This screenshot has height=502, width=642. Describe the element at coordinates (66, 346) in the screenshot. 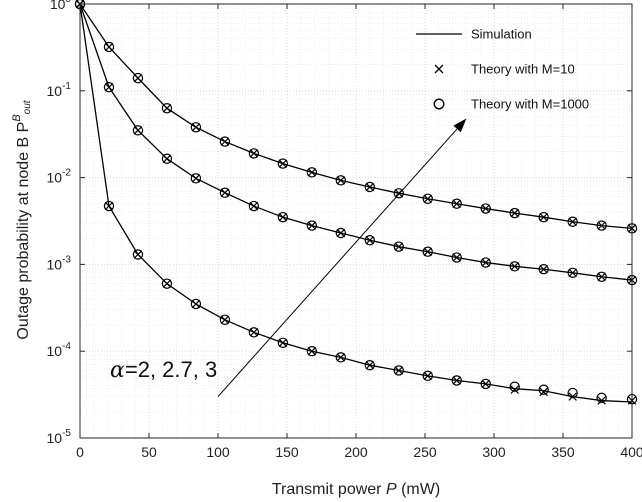

I see `y-tick-exponent: -4` at that location.